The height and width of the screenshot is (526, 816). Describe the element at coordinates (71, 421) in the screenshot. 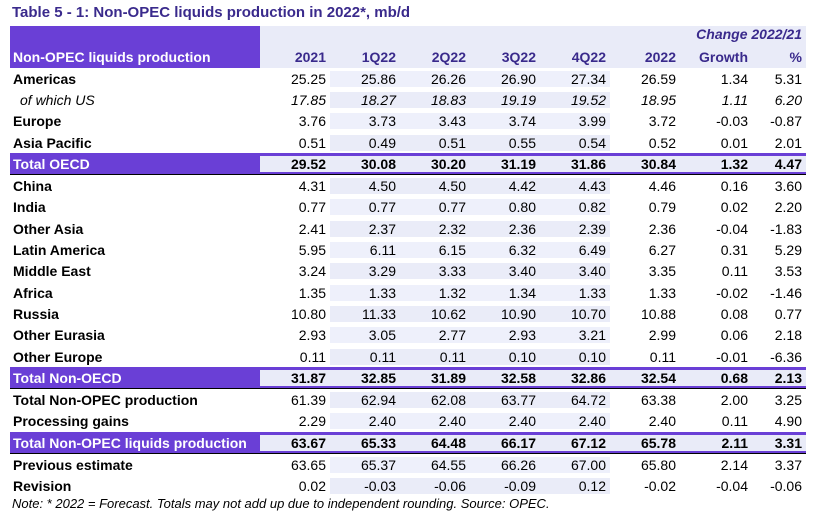

I see `row-label: Processing gains` at that location.